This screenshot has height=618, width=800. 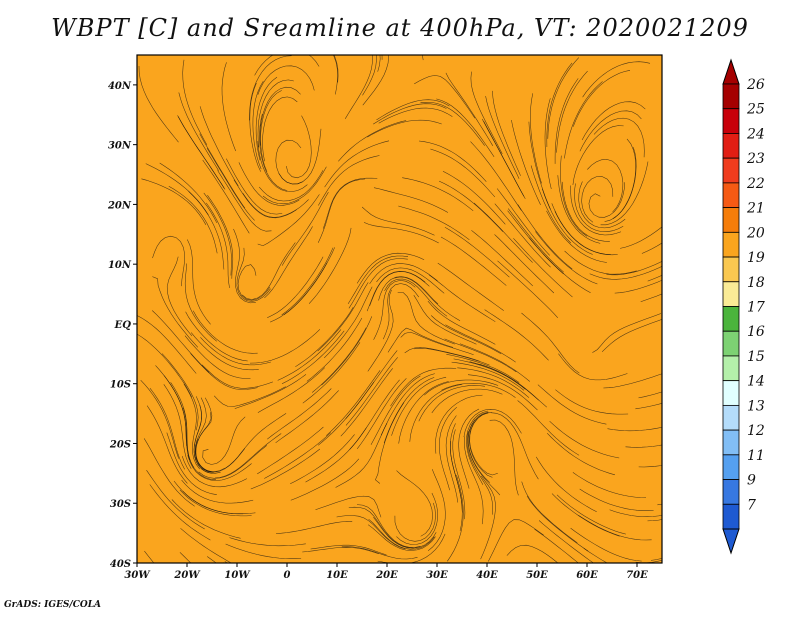 What do you see at coordinates (751, 505) in the screenshot?
I see `colorbar-label: 7` at bounding box center [751, 505].